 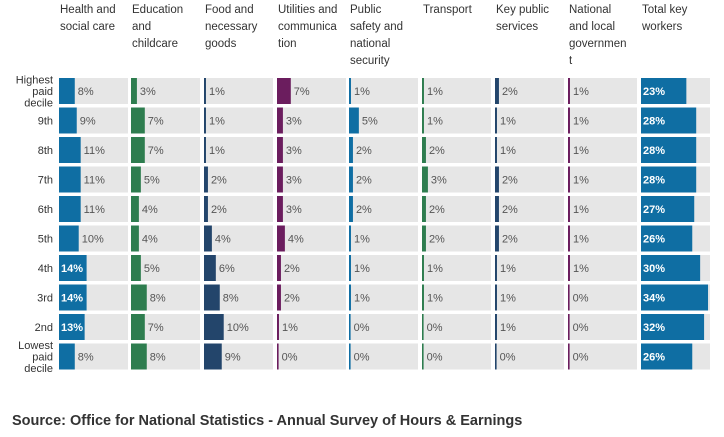 What do you see at coordinates (669, 179) in the screenshot?
I see `bar-total-key-workers-7th` at bounding box center [669, 179].